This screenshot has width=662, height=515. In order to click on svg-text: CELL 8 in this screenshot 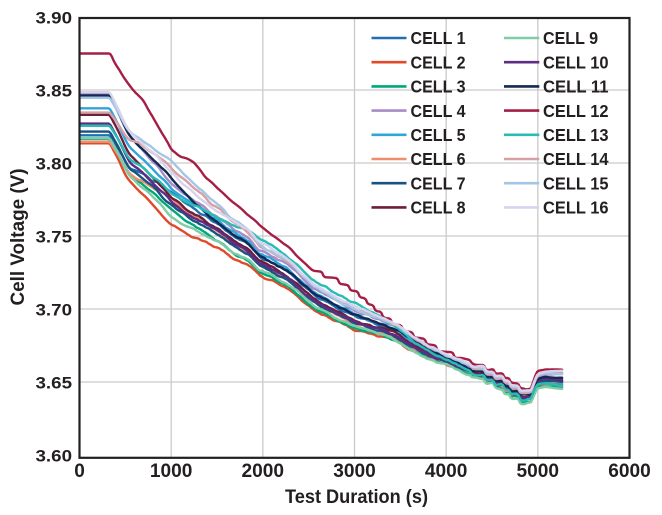, I will do `click(438, 208)`.